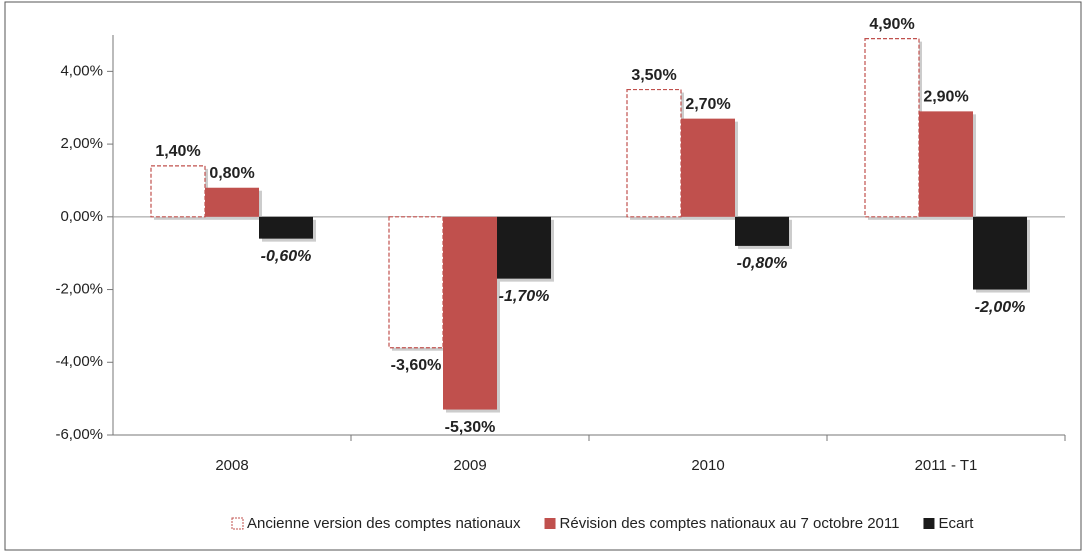  I want to click on y-tick-label: 2,00%, so click(81, 143).